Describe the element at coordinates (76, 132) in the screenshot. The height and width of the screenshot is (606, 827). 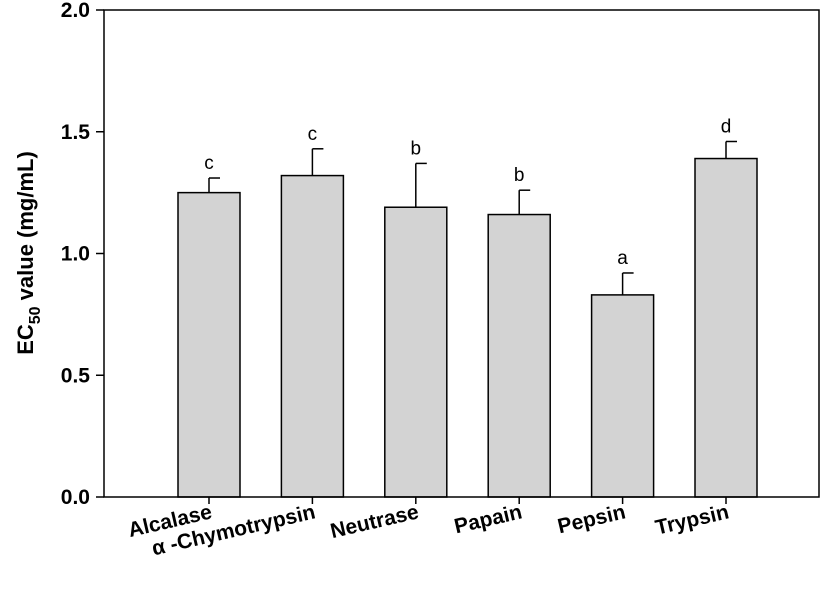
I see `y-tick-label: 1.5` at that location.